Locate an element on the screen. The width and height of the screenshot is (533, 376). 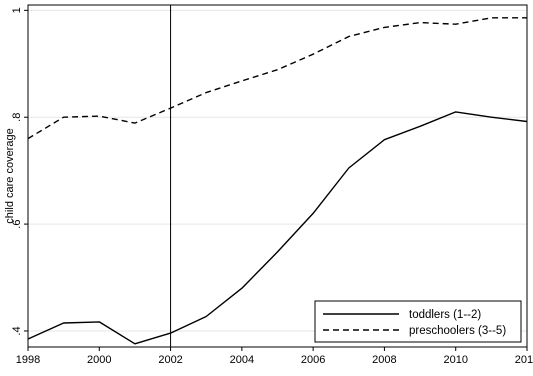
legend-box is located at coordinates (418, 321).